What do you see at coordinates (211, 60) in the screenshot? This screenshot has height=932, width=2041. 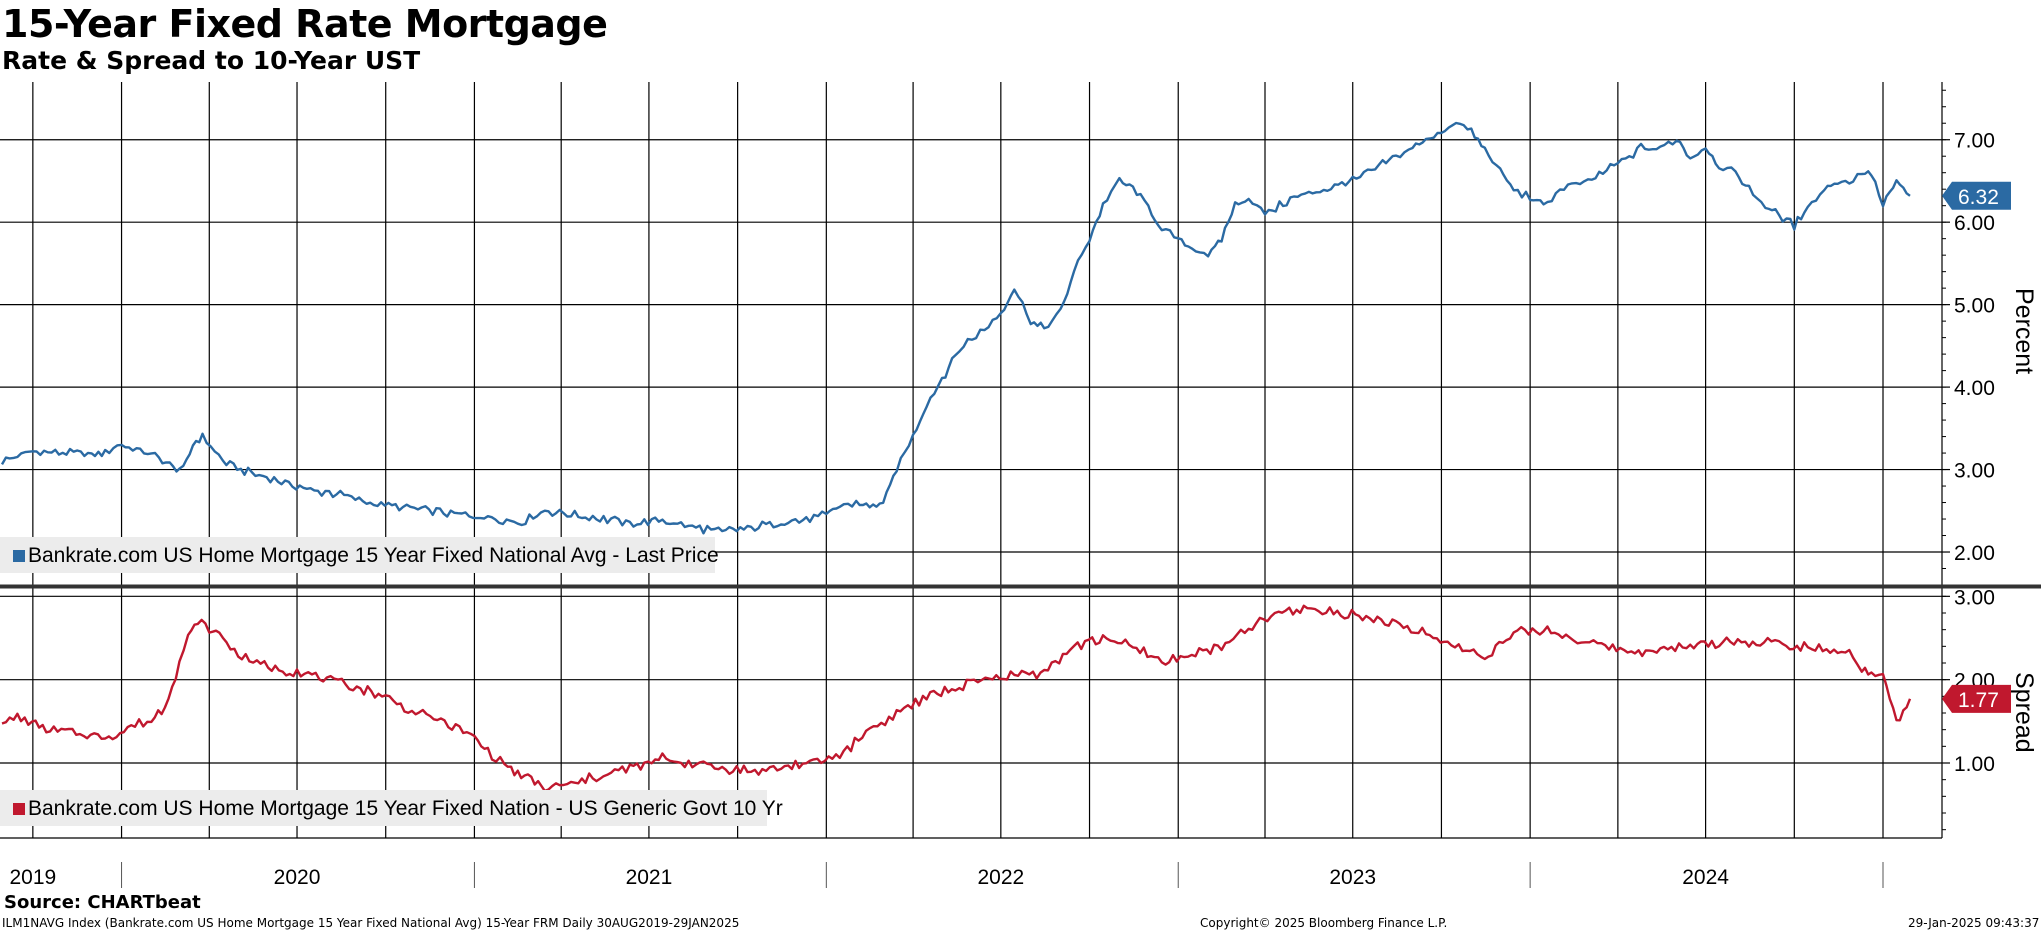 I see `chart-subtitle: Rate & Spread to 10-Year UST` at bounding box center [211, 60].